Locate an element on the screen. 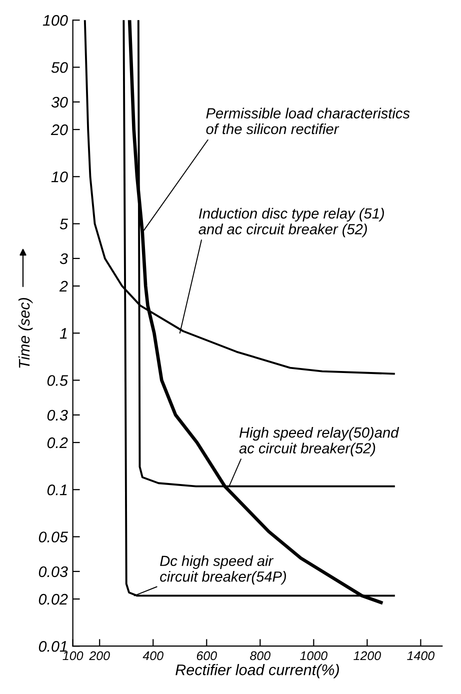  annotation: High speed relay(50)and ac circuit breaker(52) is located at coordinates (319, 441).